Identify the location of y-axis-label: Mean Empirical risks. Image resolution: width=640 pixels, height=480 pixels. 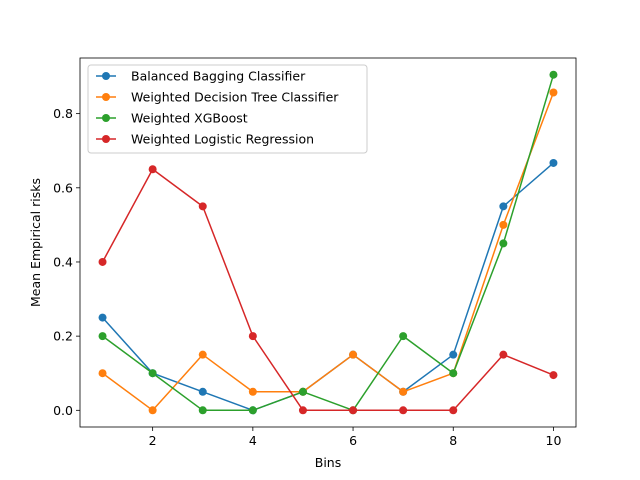
(35, 242).